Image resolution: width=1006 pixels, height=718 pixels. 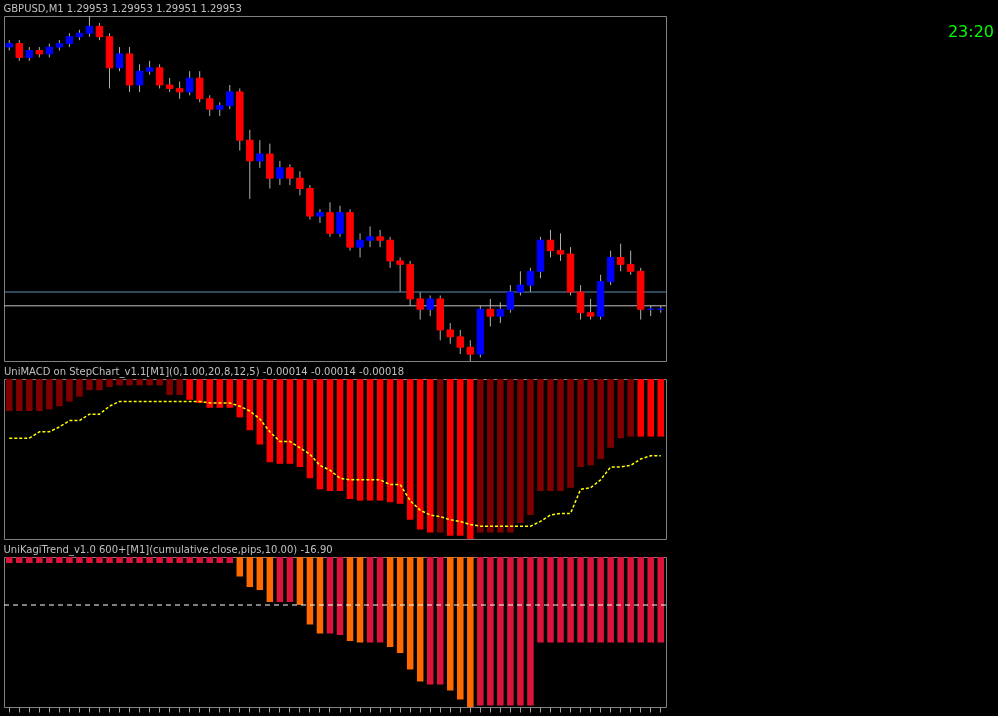 I want to click on chart-title: UniKagiTrend_v1.0 600+[M1](cumulative,close,pips,10.00) -16.90, so click(x=168, y=550).